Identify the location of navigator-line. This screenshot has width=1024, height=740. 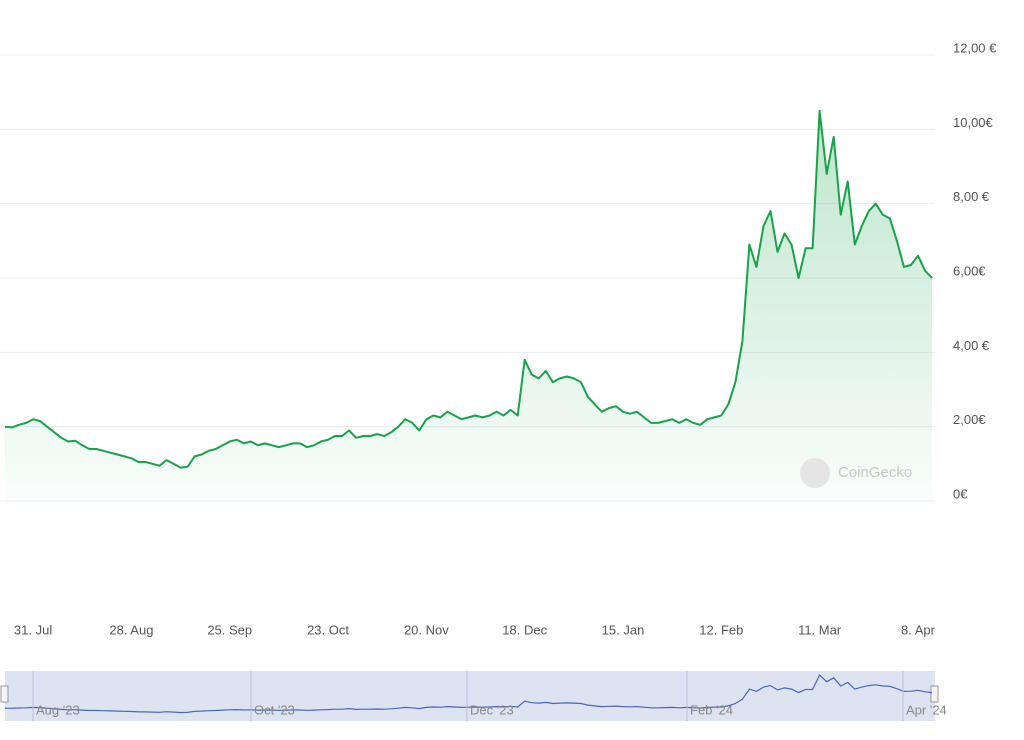
(468, 694).